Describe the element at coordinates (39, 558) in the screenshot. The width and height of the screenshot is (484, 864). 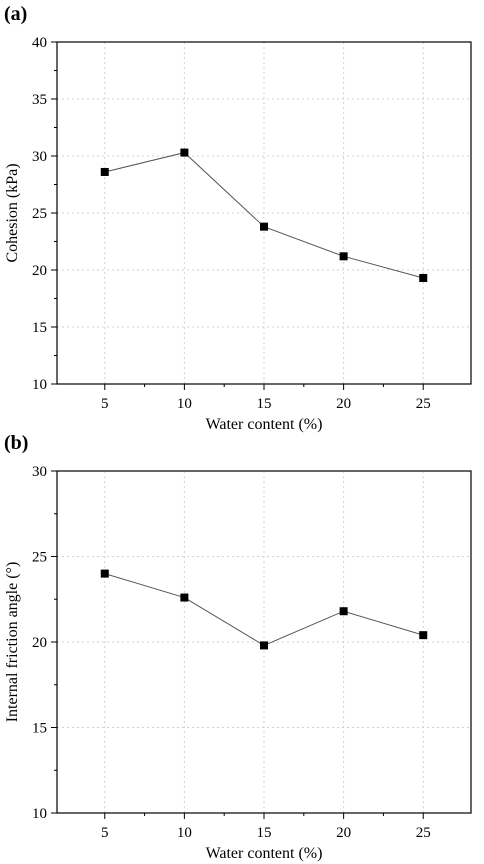
I see `panel-b-y-tick-label: 25` at that location.